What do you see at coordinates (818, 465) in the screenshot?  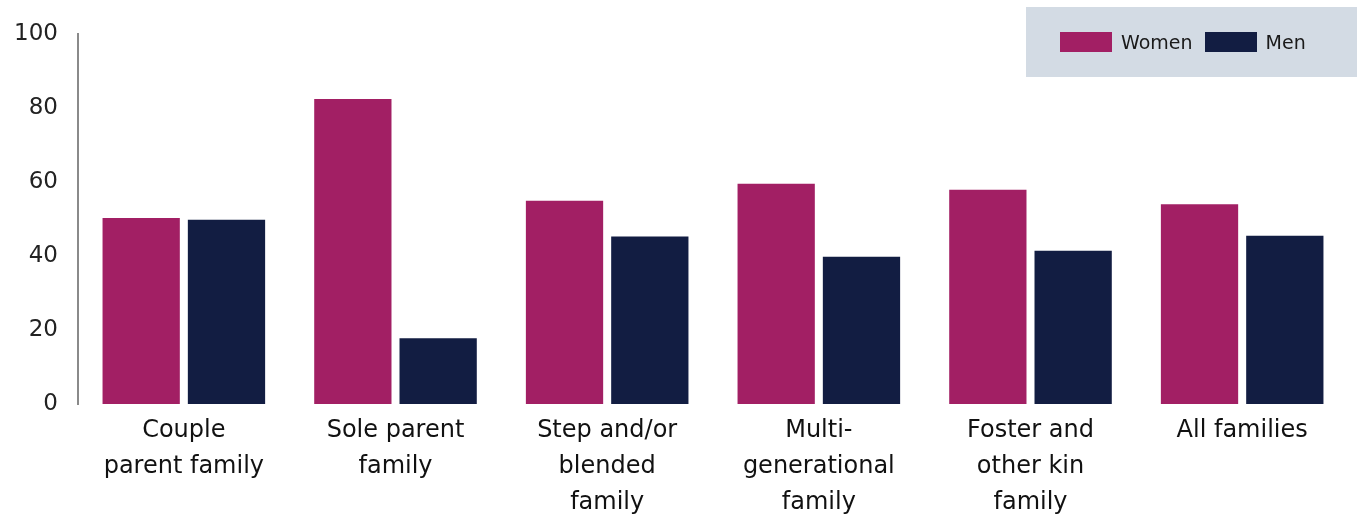 I see `x-tick-label: Multi- generational family` at bounding box center [818, 465].